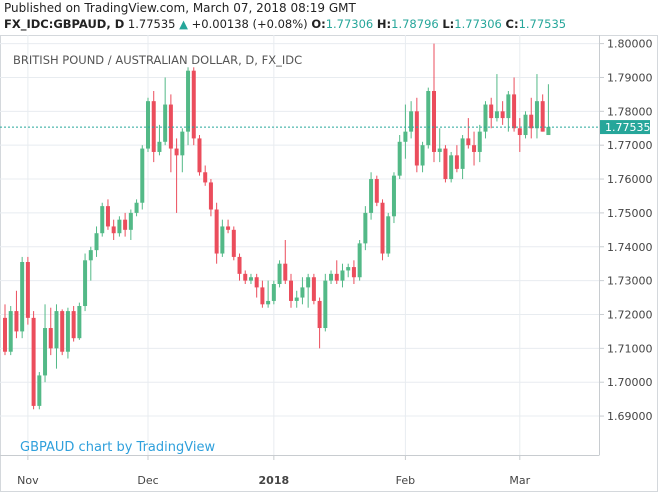  I want to click on time-axis: Nov Dec 2018 Feb Mar, so click(274, 471).